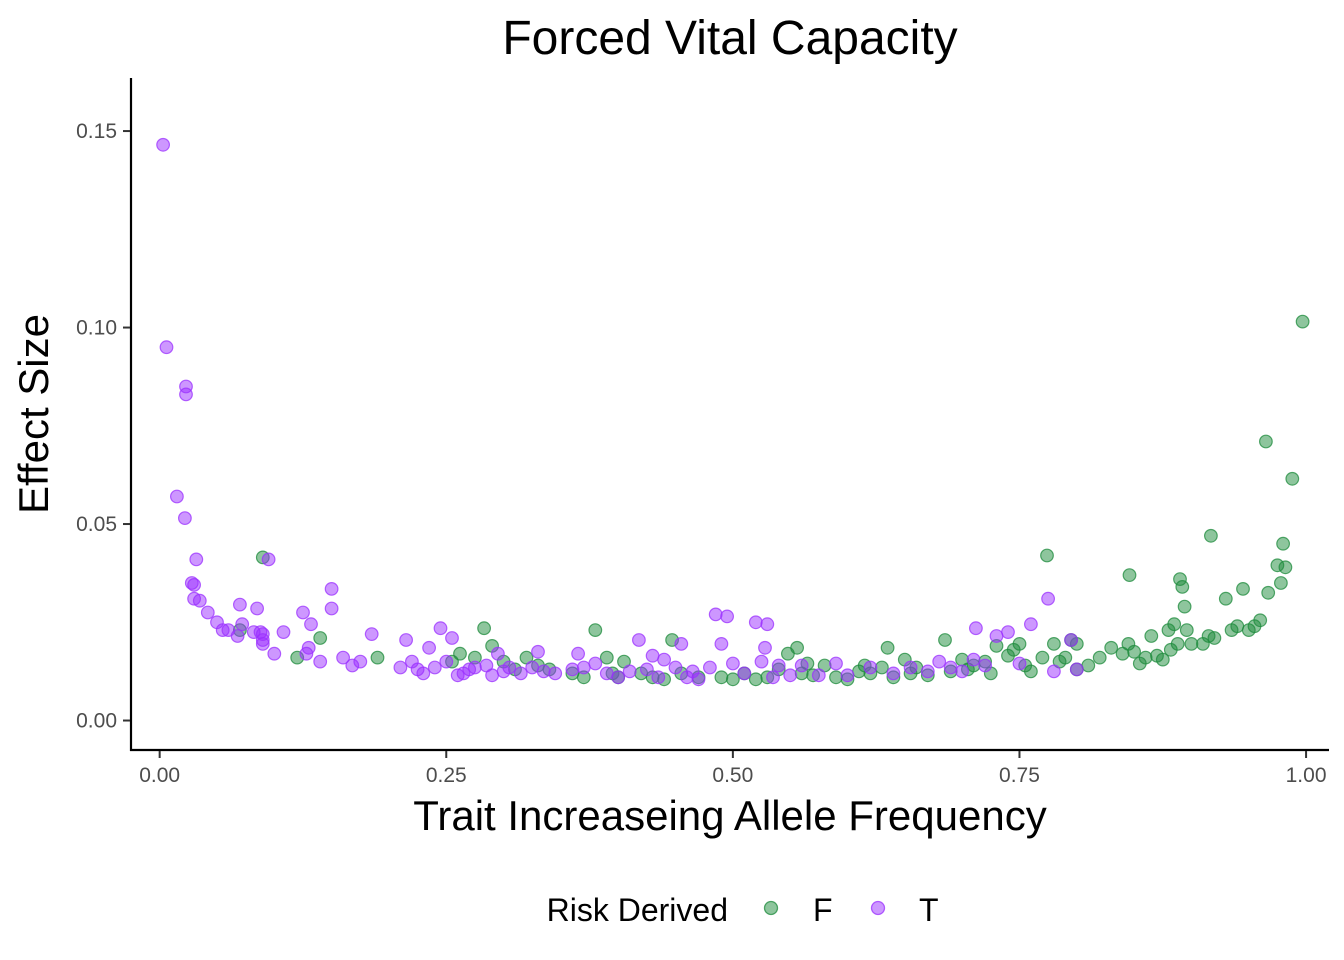  What do you see at coordinates (103, 426) in the screenshot?
I see `y-axis-ticks: 0.00 0.05 0.10 0.15` at bounding box center [103, 426].